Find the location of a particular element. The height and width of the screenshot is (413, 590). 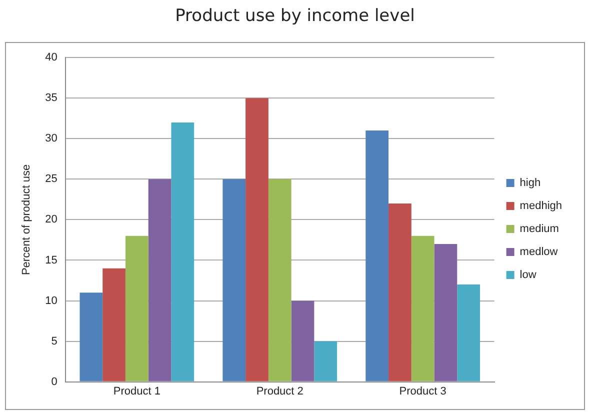

y-tick-label: 15 is located at coordinates (51, 260).